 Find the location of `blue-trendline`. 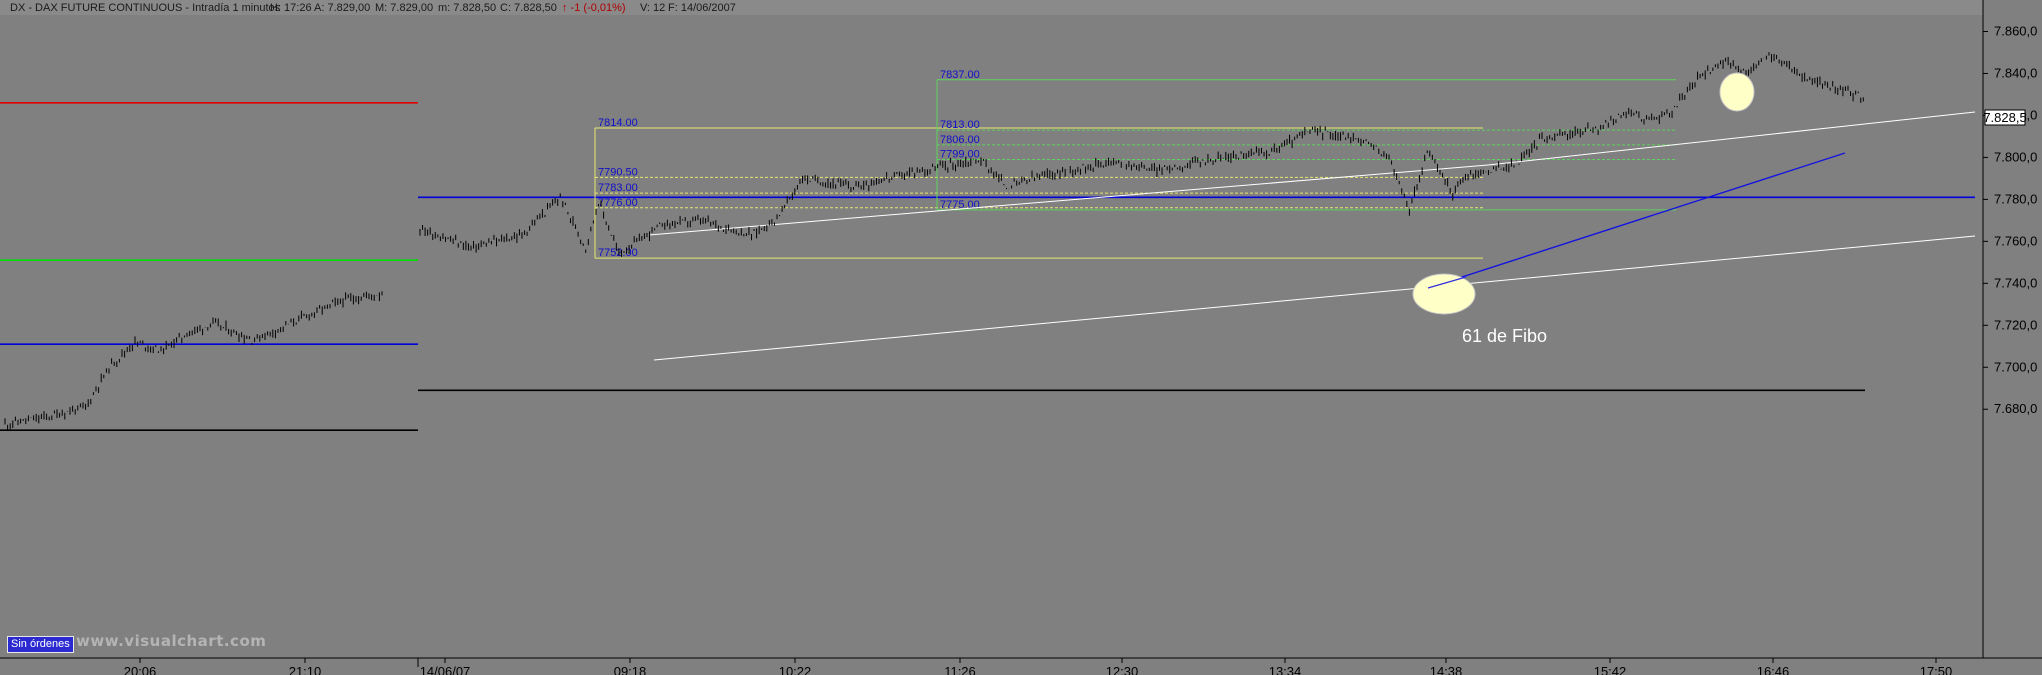

blue-trendline is located at coordinates (1636, 220).